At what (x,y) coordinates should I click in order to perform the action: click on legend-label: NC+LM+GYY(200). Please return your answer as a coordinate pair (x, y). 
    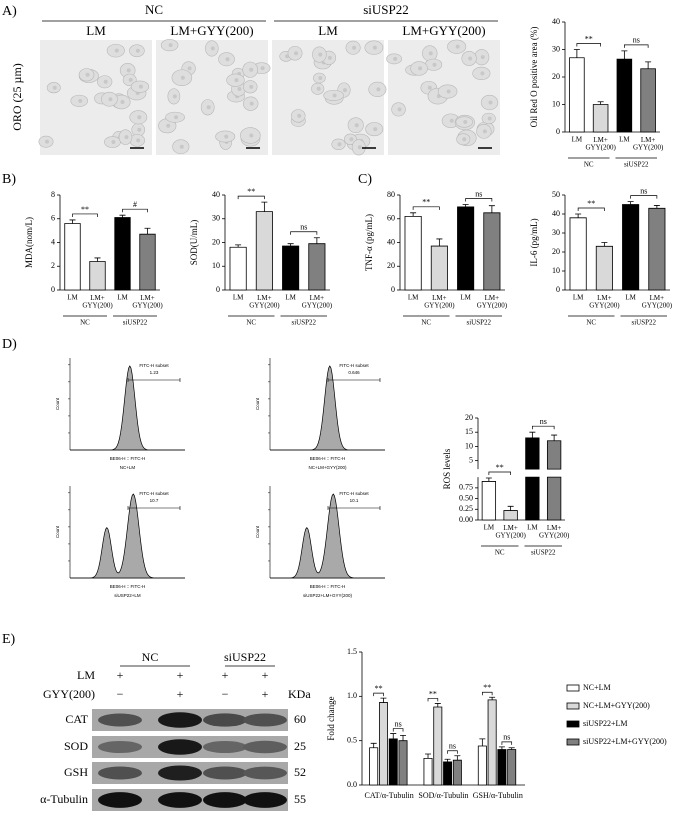
    Looking at the image, I should click on (616, 705).